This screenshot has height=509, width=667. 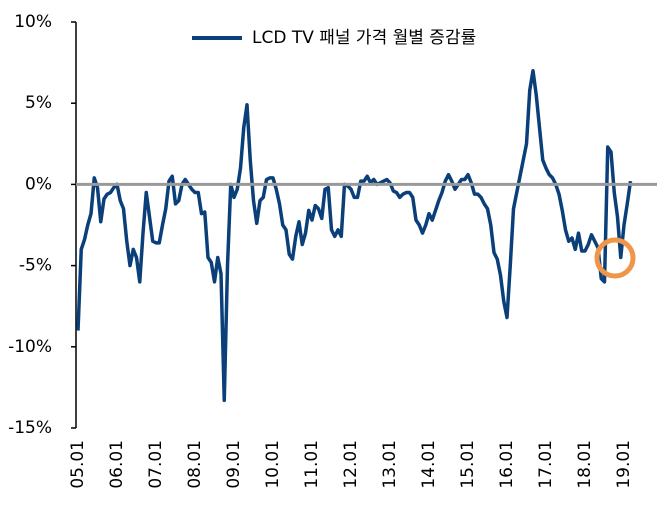 I want to click on y-tick-label: -5%, so click(x=35, y=266).